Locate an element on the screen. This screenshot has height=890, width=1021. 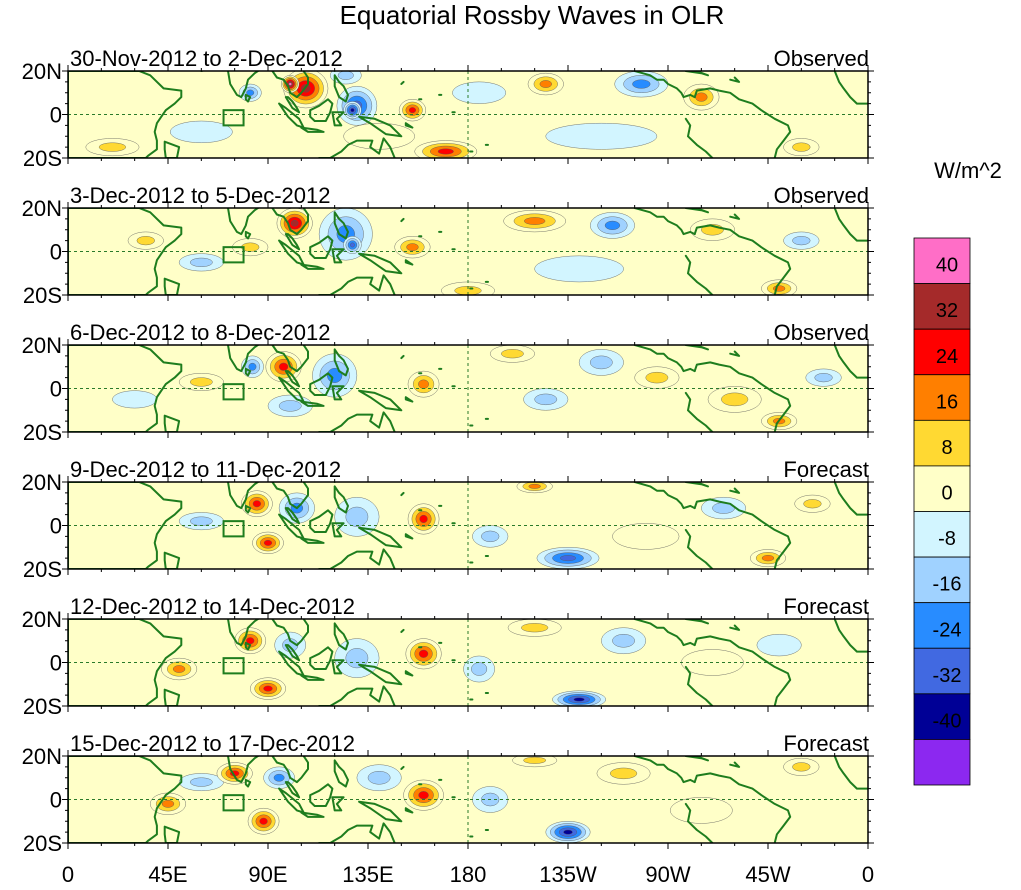
panel-4: 20N 0 20S 9-Dec-2012 to 11-Dec-2012 Forecast is located at coordinates (448, 519).